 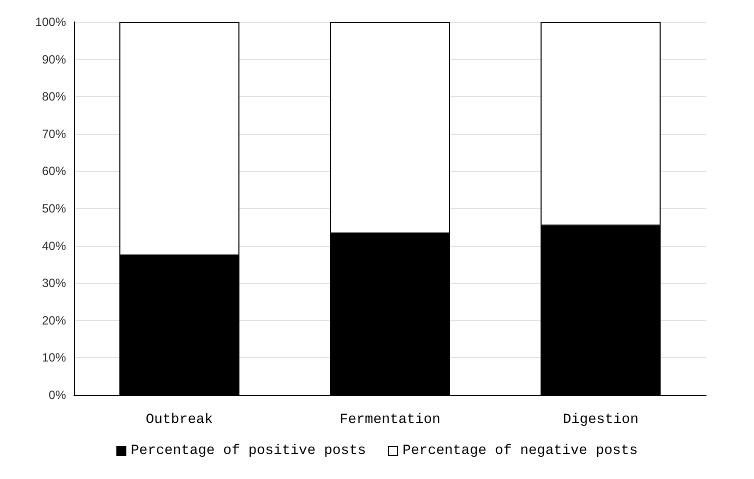 I want to click on y-tick-label: 90%, so click(x=54, y=59).